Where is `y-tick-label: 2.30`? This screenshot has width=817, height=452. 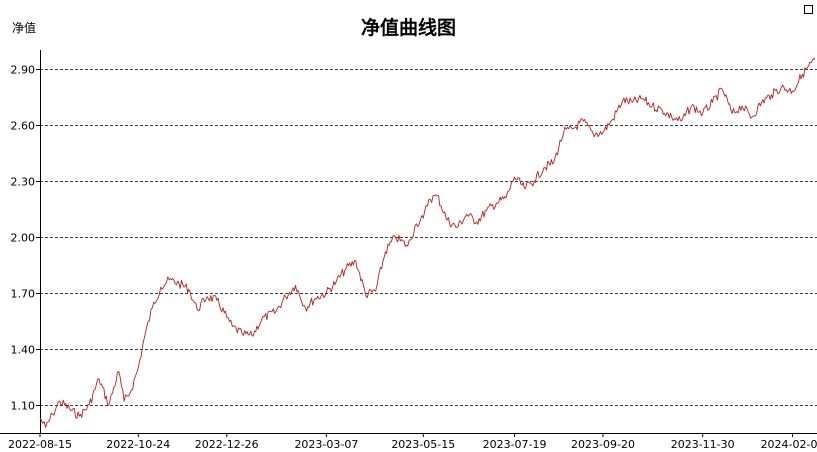 y-tick-label: 2.30 is located at coordinates (23, 182).